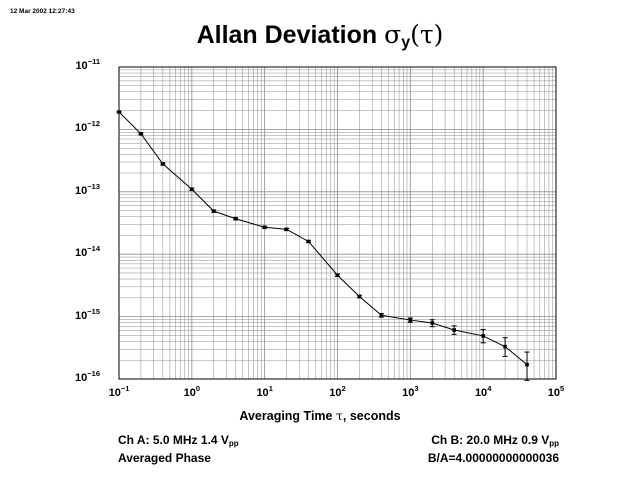  I want to click on channel-a-info: Ch A: 5.0 MHz 1.4 Vpp Averaged Phase, so click(178, 449).